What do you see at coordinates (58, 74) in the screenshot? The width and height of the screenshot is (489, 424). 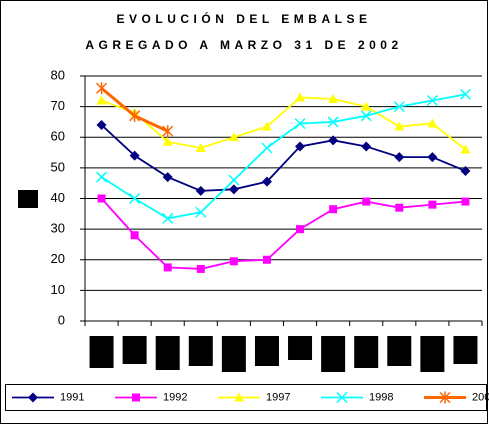 I see `y-tick-label: 80` at bounding box center [58, 74].